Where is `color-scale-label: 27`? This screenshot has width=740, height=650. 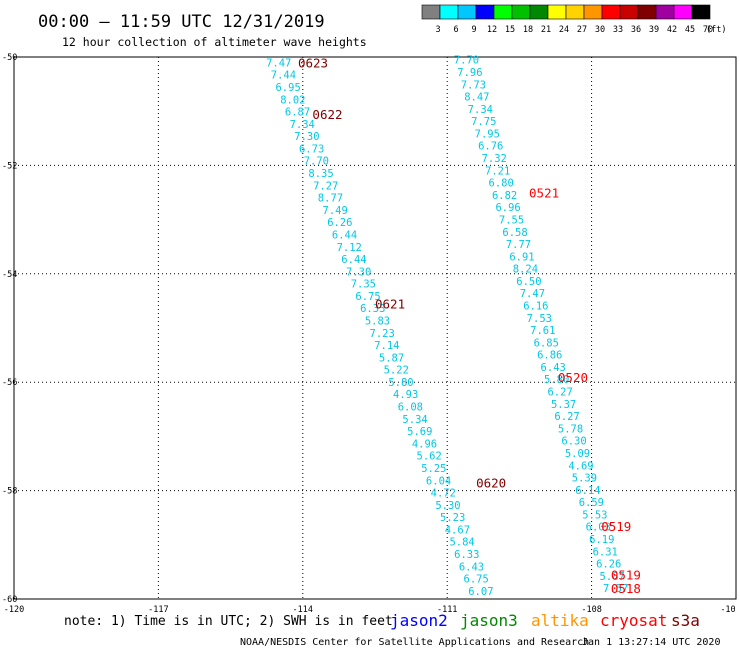 color-scale-label: 27 is located at coordinates (582, 30).